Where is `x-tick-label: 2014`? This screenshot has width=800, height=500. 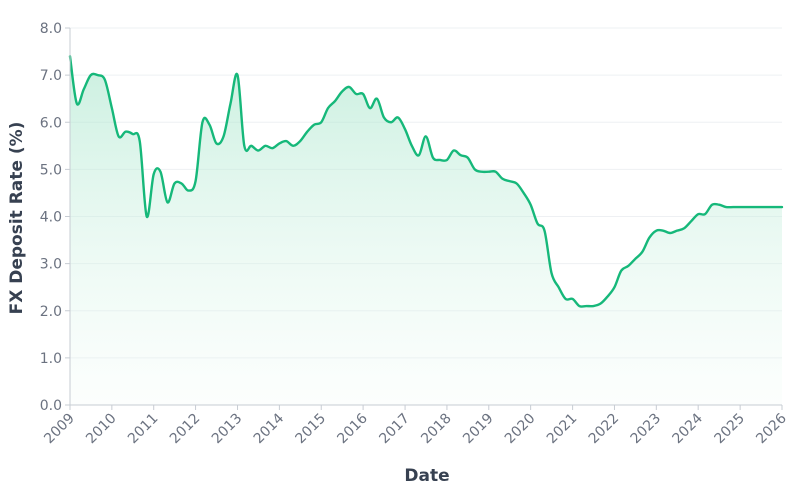
x-tick-label: 2014 is located at coordinates (269, 428).